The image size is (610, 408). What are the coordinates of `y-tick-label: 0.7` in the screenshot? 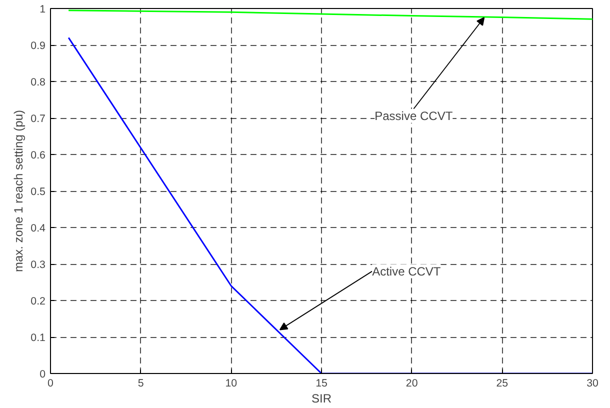 It's located at (38, 119).